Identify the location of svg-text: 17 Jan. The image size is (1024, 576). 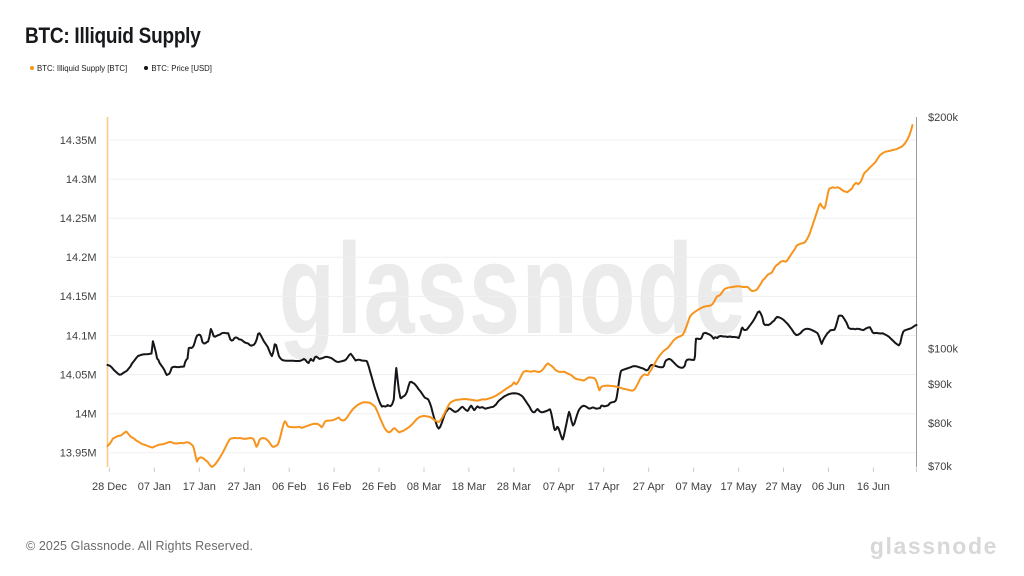
(199, 487).